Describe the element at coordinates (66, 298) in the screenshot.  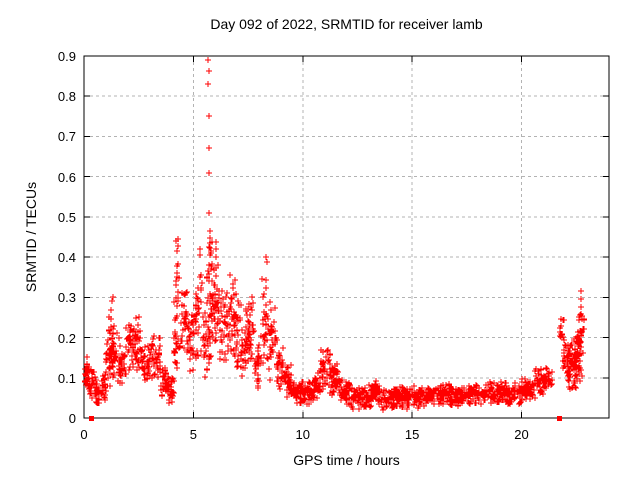
I see `y-tick-label: 0.3` at that location.